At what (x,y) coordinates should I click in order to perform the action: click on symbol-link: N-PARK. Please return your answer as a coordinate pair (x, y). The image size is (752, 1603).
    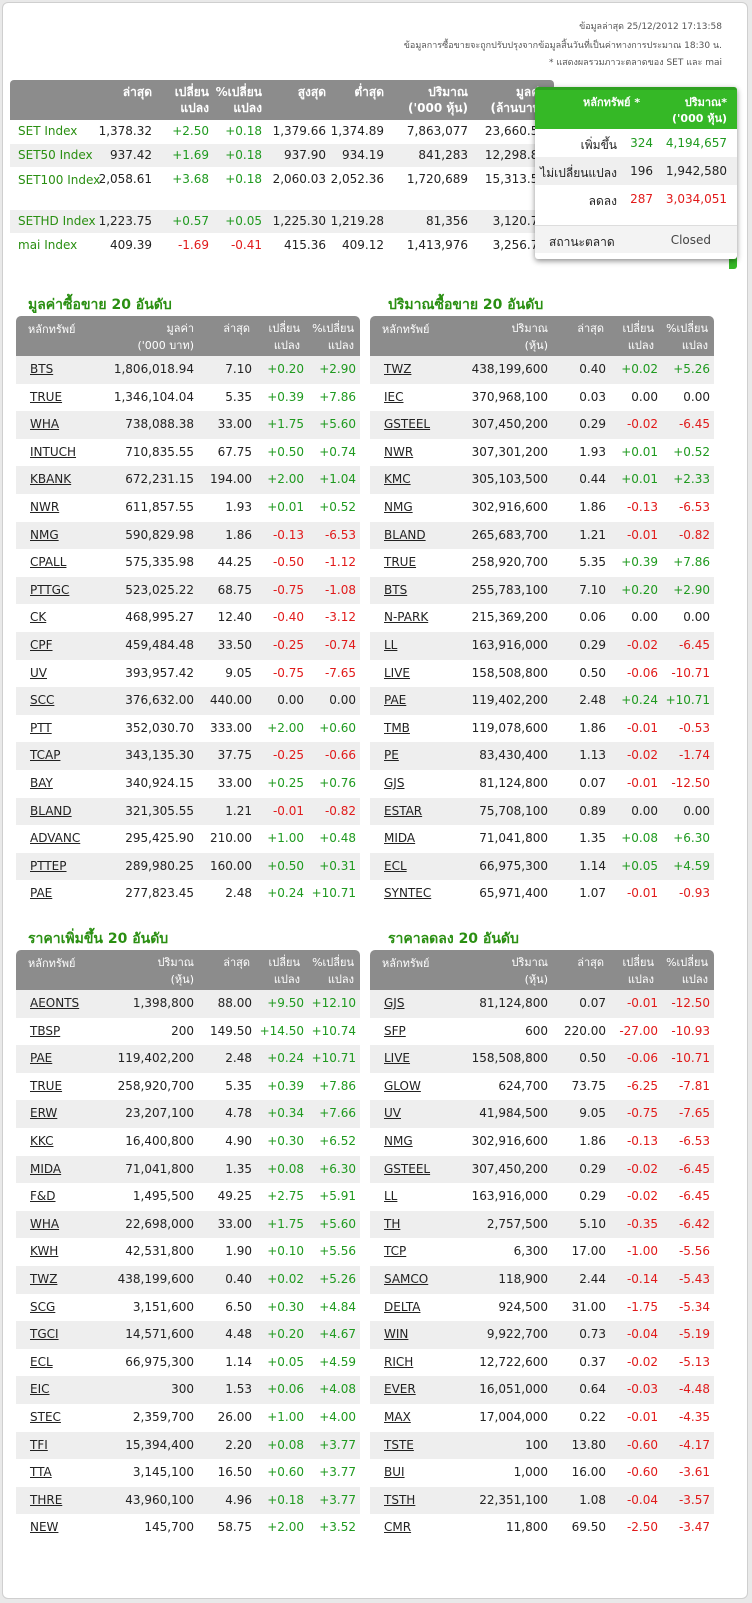
    Looking at the image, I should click on (406, 617).